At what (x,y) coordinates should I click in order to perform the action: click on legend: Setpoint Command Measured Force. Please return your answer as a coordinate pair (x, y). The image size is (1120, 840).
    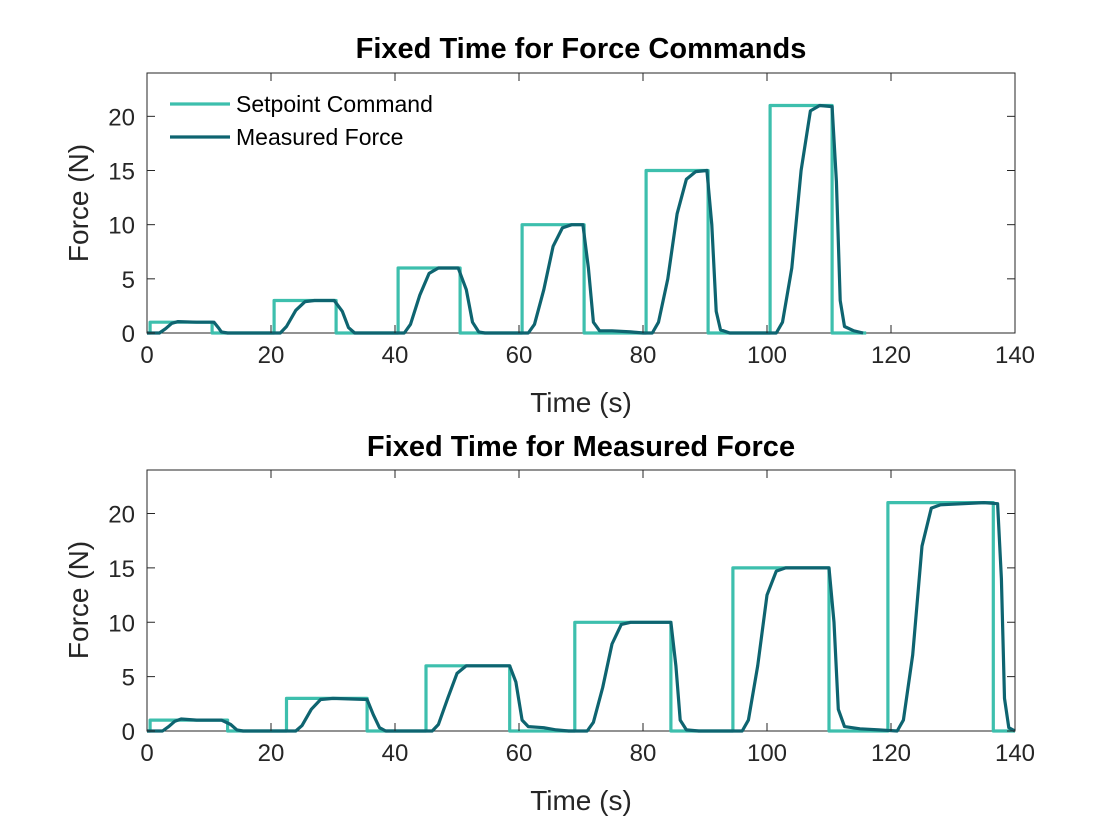
    Looking at the image, I should click on (301, 120).